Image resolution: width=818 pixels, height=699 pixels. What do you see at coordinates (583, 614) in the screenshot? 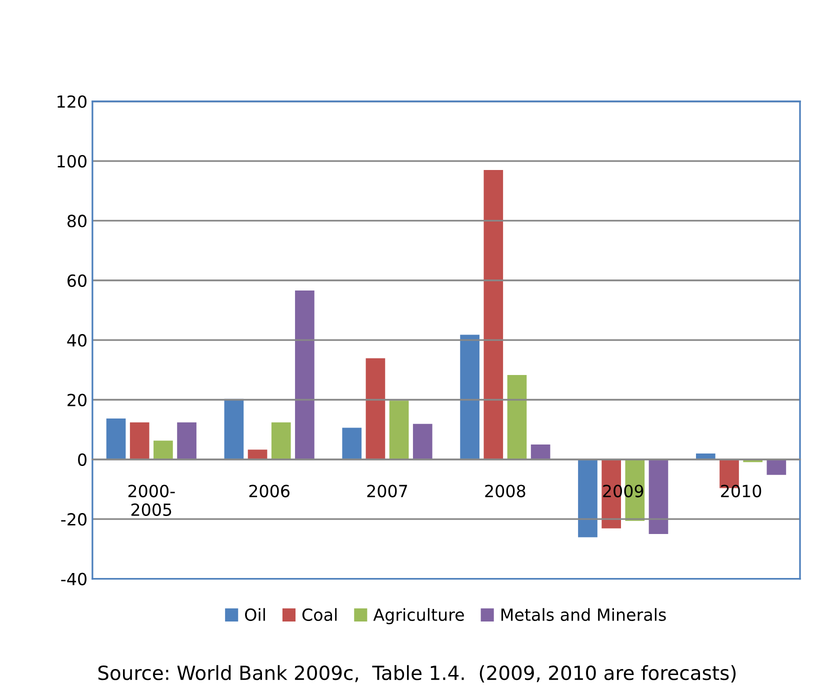
I see `legend-label: Metals and Minerals` at bounding box center [583, 614].